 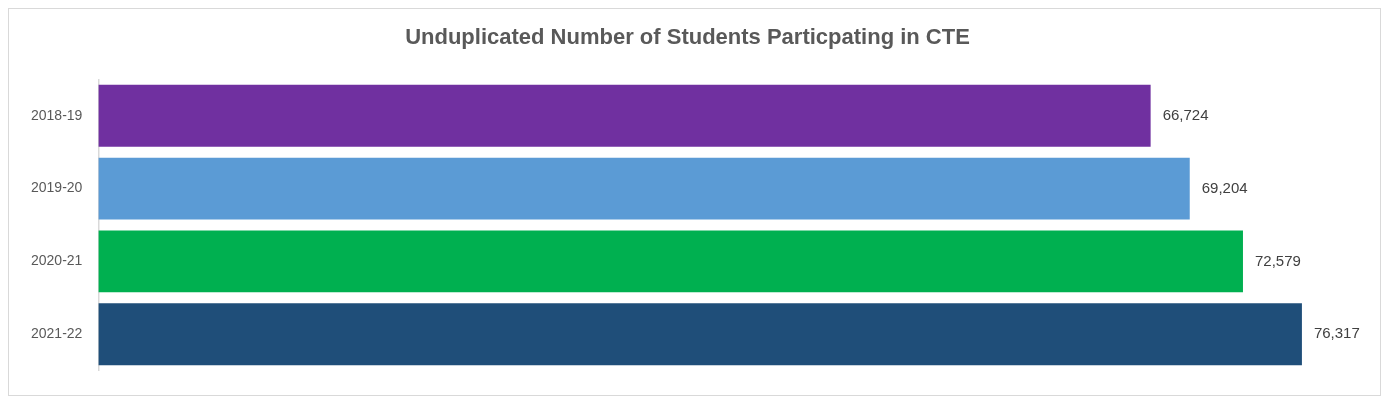 I want to click on y-tick-label: 2019-20, so click(x=56, y=187).